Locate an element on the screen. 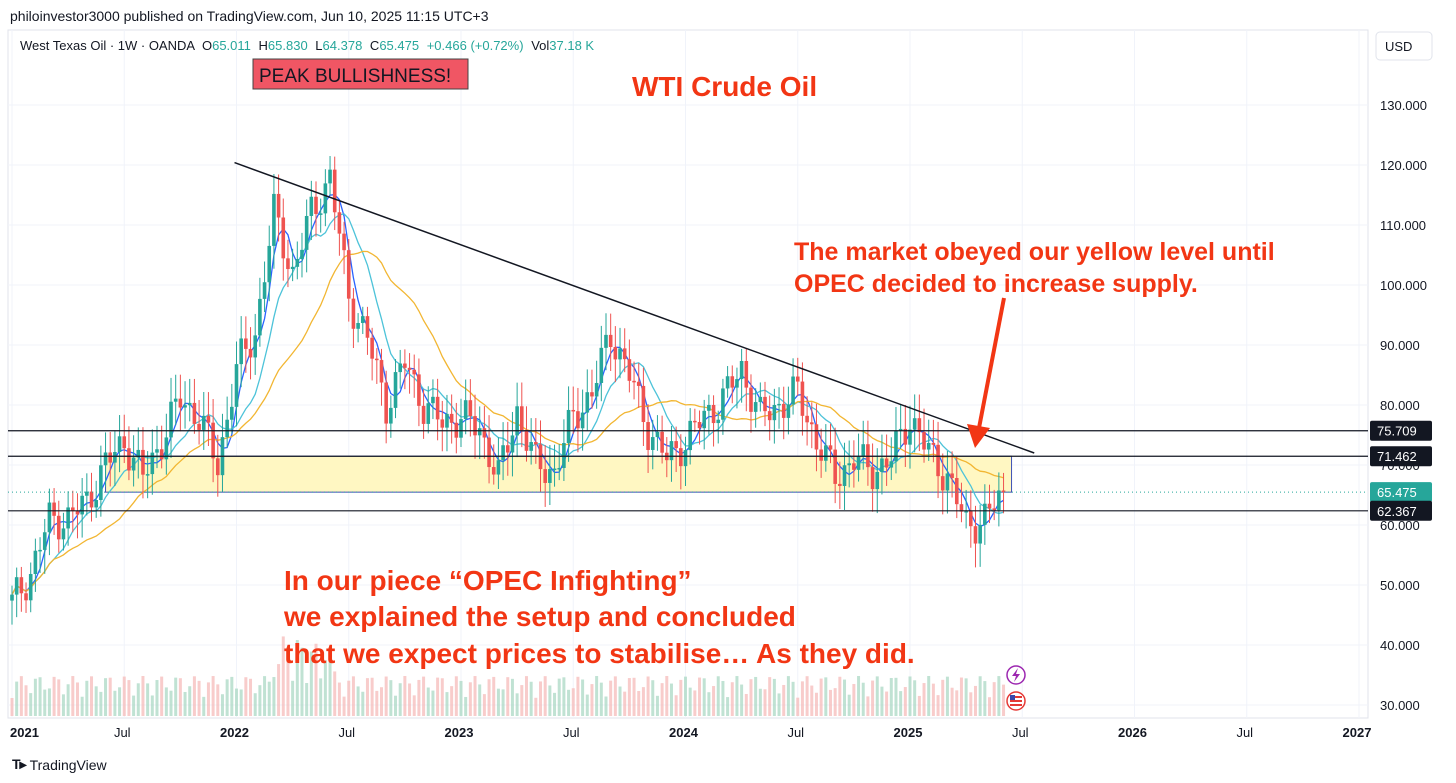 Image resolution: width=1456 pixels, height=783 pixels. price-tick-label: 60.000 is located at coordinates (1400, 525).